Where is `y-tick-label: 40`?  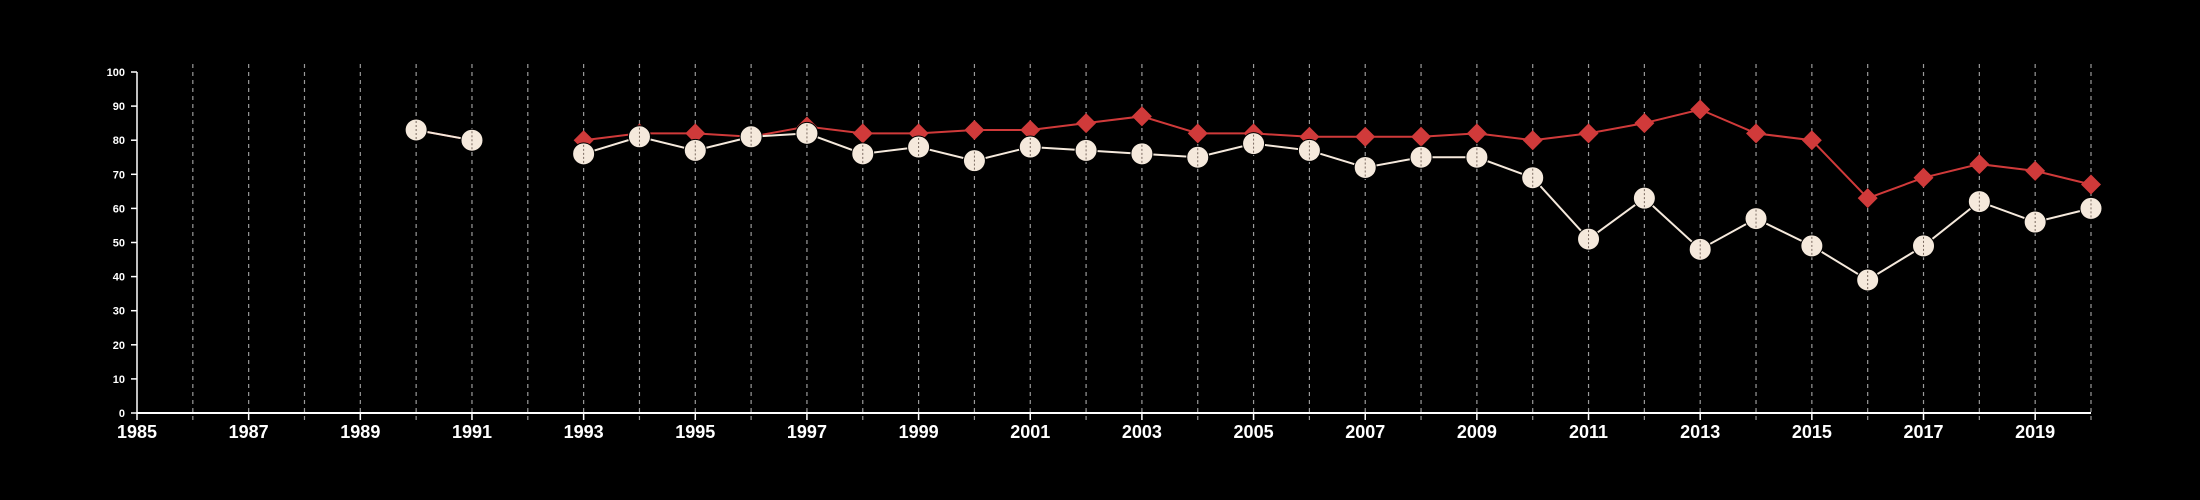 y-tick-label: 40 is located at coordinates (119, 278).